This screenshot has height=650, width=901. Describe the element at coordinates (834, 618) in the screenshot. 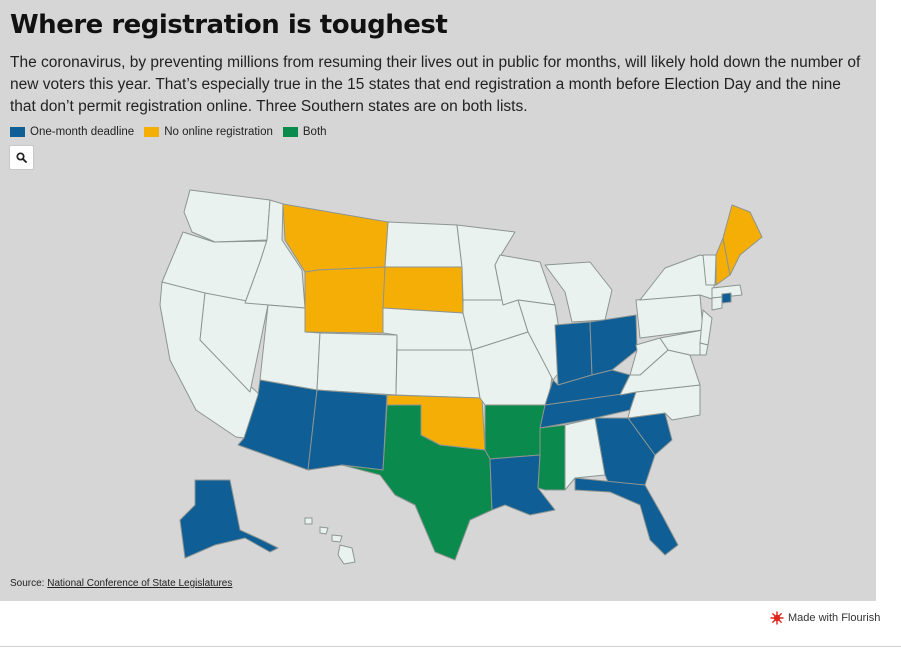

I see `flourish-label: Made with Flourish` at that location.